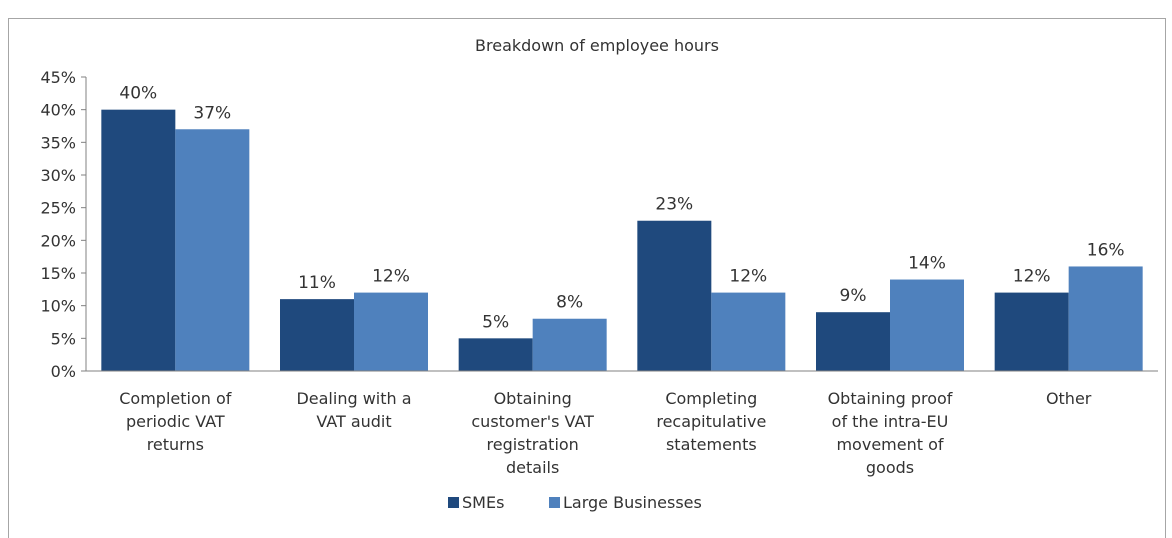 Image resolution: width=1172 pixels, height=538 pixels. Describe the element at coordinates (483, 502) in the screenshot. I see `legend-label: SMEs` at that location.